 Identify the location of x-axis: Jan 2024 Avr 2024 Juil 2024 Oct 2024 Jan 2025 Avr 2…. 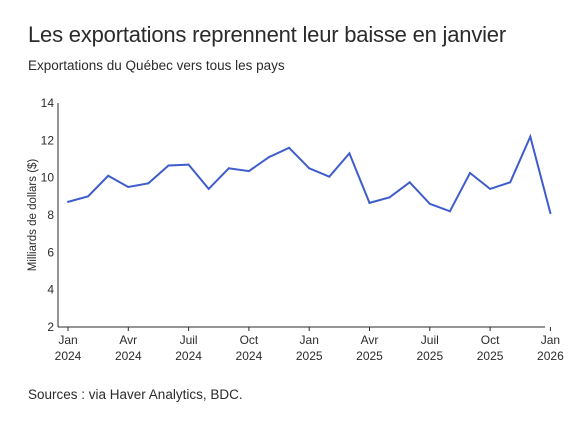
(309, 344).